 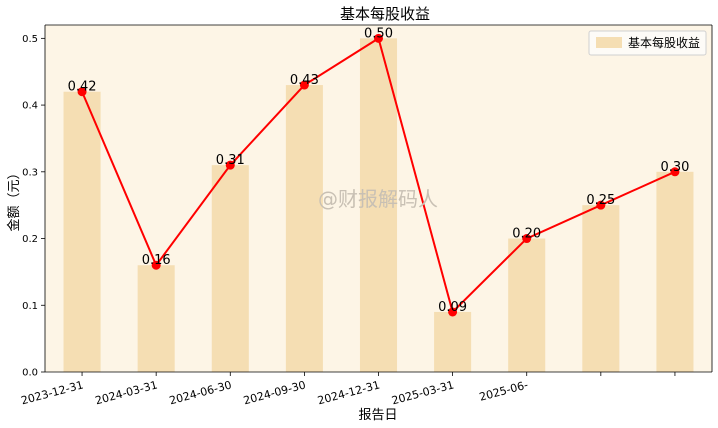 I want to click on y-tick-label: 0.2, so click(x=30, y=239).